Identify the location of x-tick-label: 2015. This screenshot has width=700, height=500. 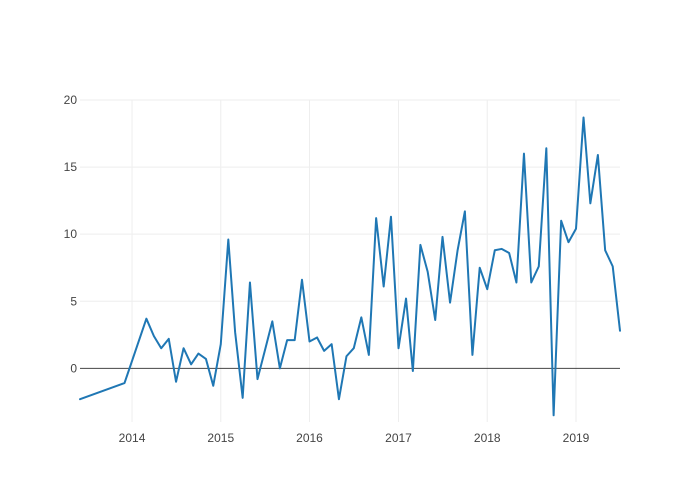
(220, 438).